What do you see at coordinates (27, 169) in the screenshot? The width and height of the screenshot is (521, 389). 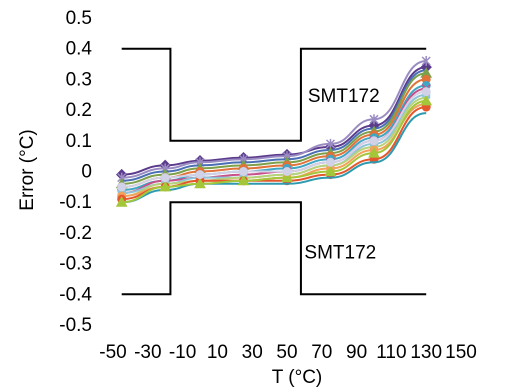 I see `y-axis-label: Error (°C)` at bounding box center [27, 169].